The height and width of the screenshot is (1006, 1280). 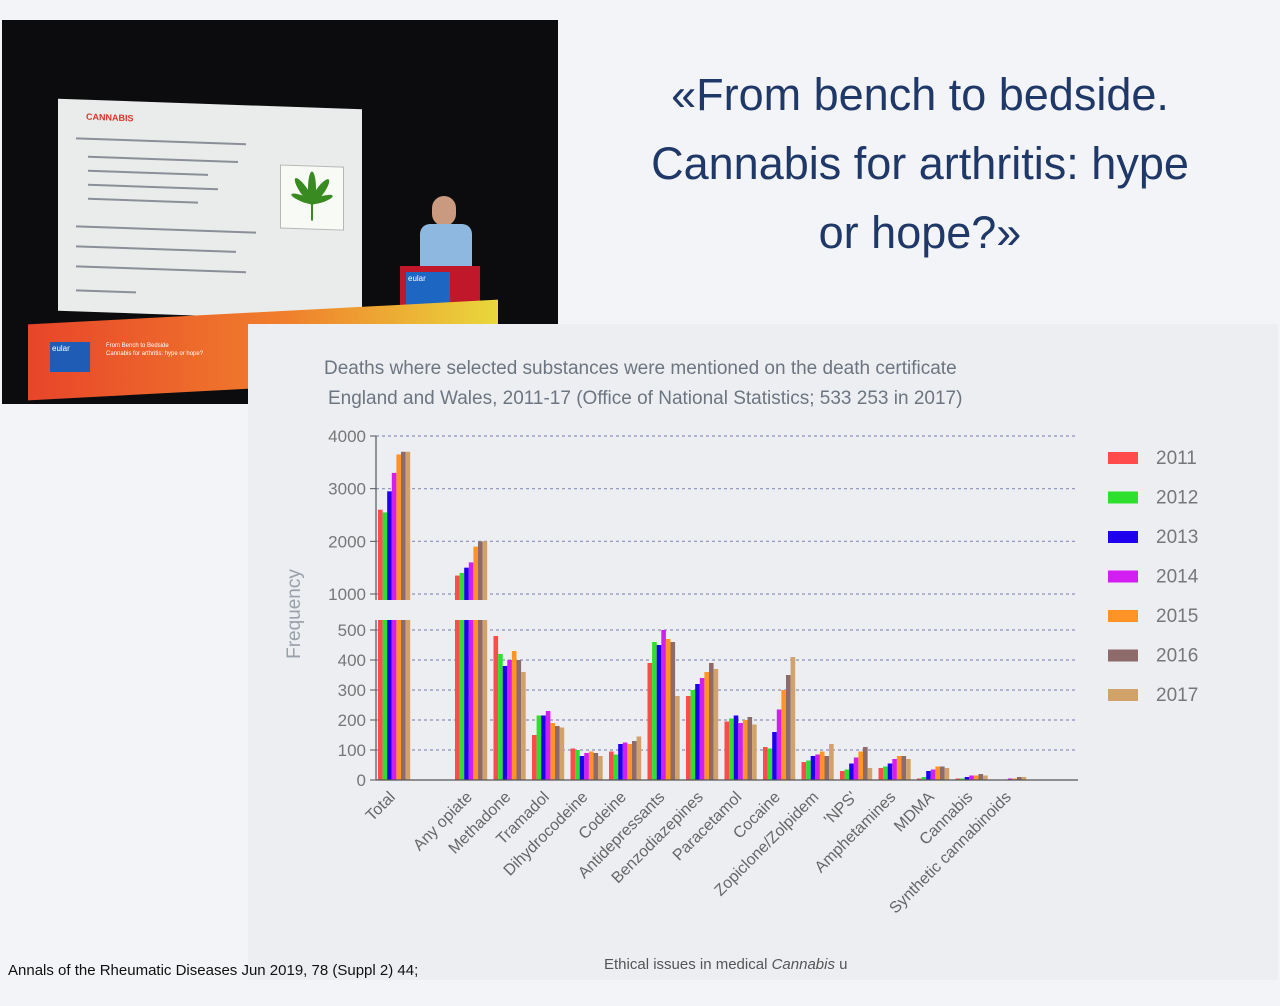 I want to click on bar-2016-Codeine, so click(x=634, y=760).